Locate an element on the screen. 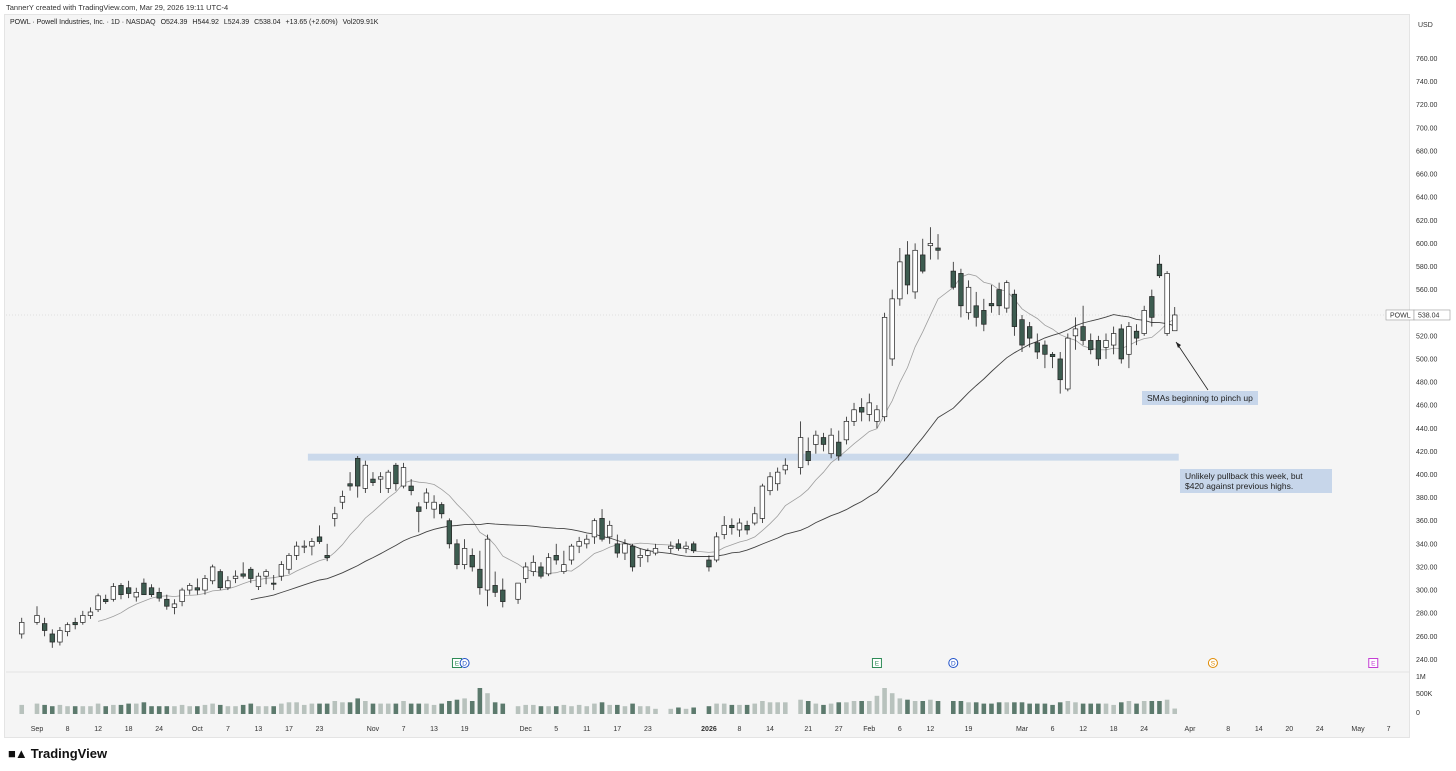  currency-label: USD is located at coordinates (1425, 25).